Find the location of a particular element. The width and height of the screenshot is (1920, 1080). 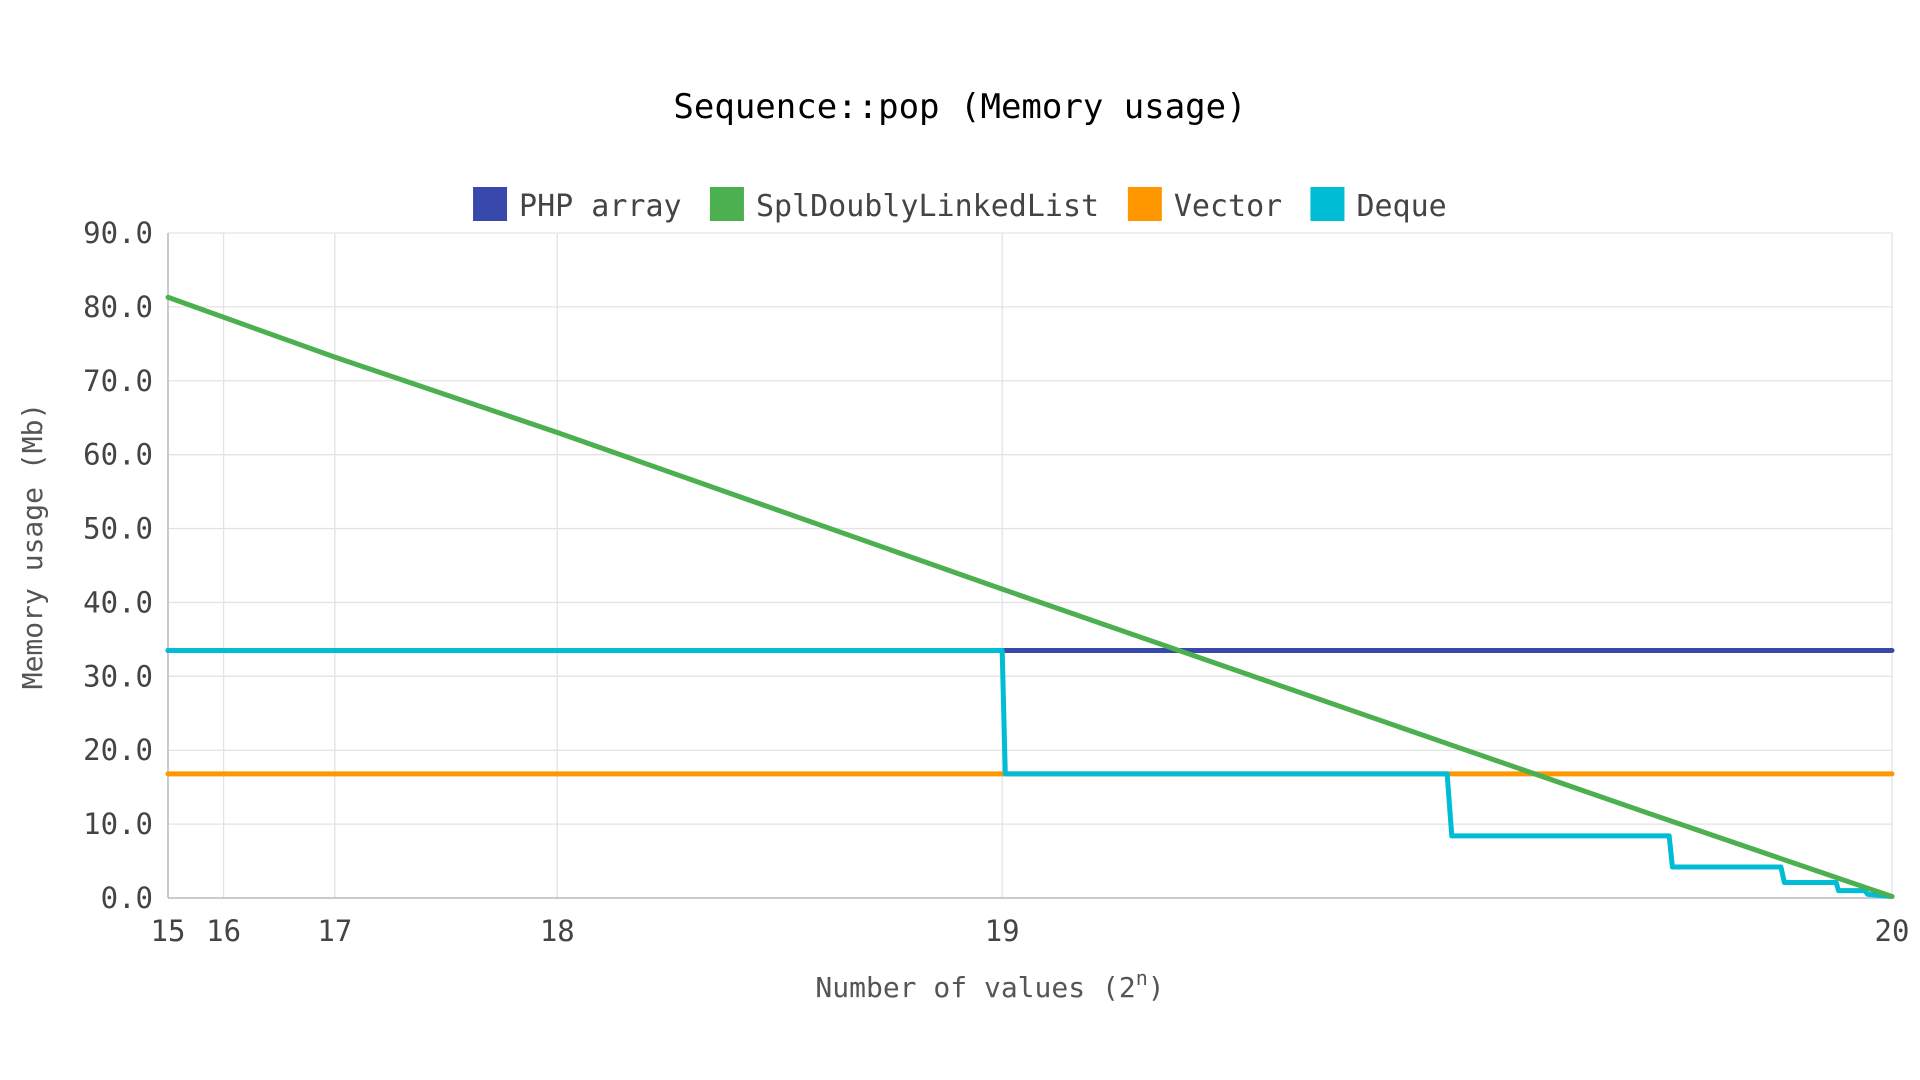

y-tick-label: 90.0 is located at coordinates (118, 233).